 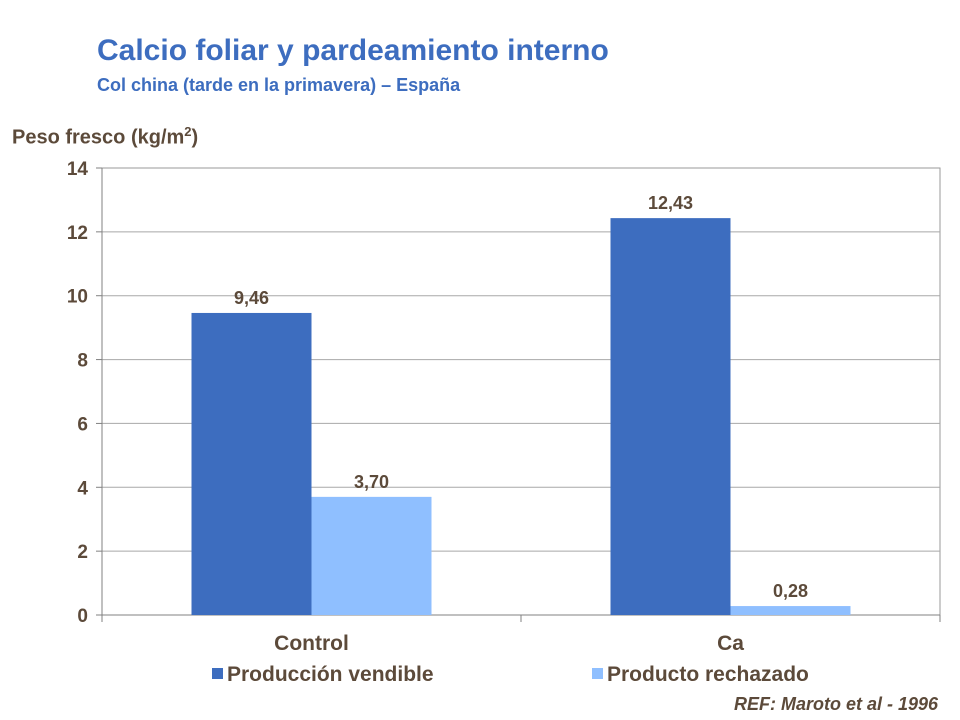 I want to click on y-axis-label-end: ), so click(x=195, y=137).